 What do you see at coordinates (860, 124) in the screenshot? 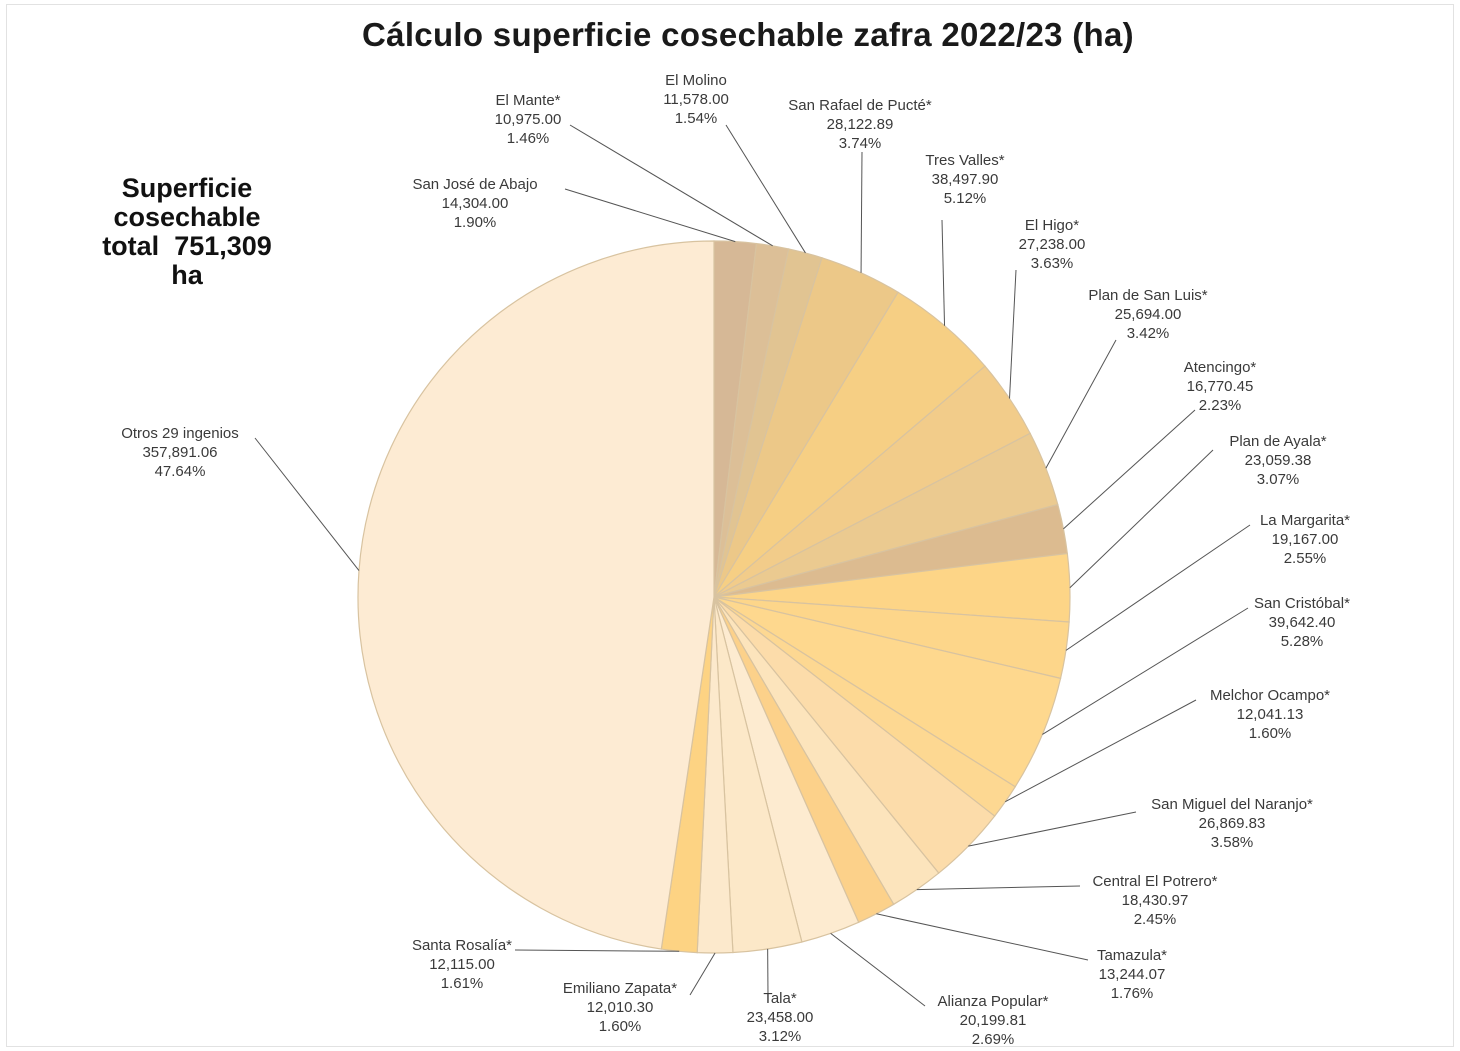
I see `slice-label: San Rafael de Pucté* 28,122.89 3.74%` at bounding box center [860, 124].